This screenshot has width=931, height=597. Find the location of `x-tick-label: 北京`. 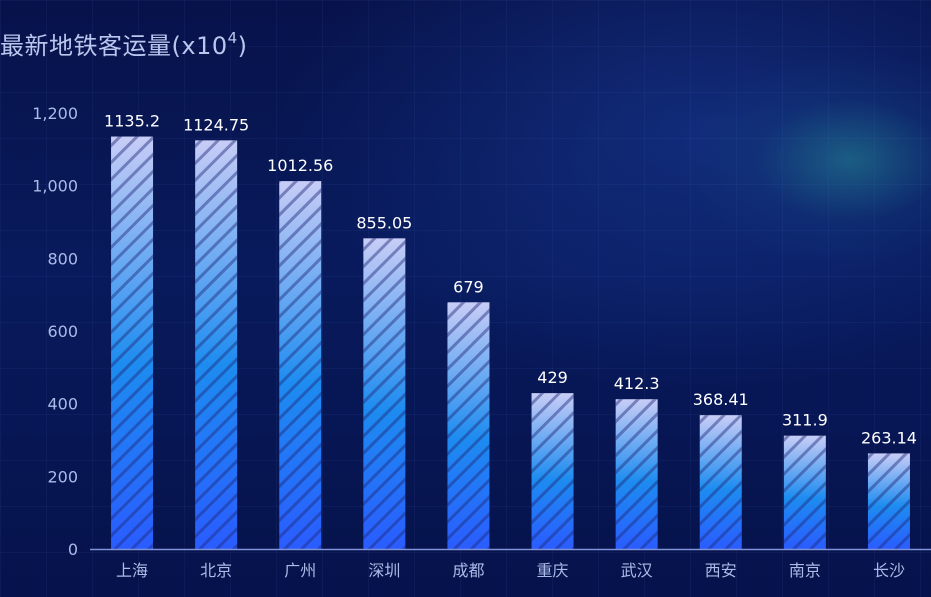

x-tick-label: 北京 is located at coordinates (216, 570).